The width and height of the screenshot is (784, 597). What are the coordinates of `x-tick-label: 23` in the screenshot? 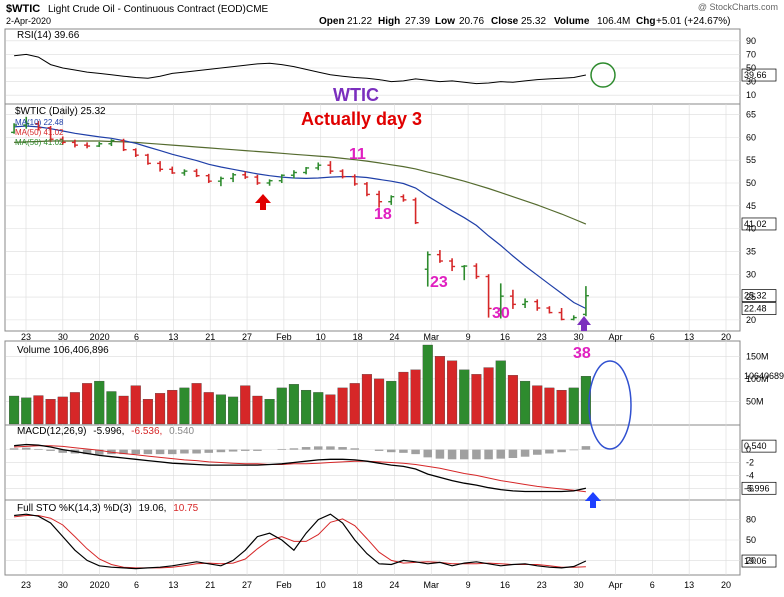 It's located at (542, 585).